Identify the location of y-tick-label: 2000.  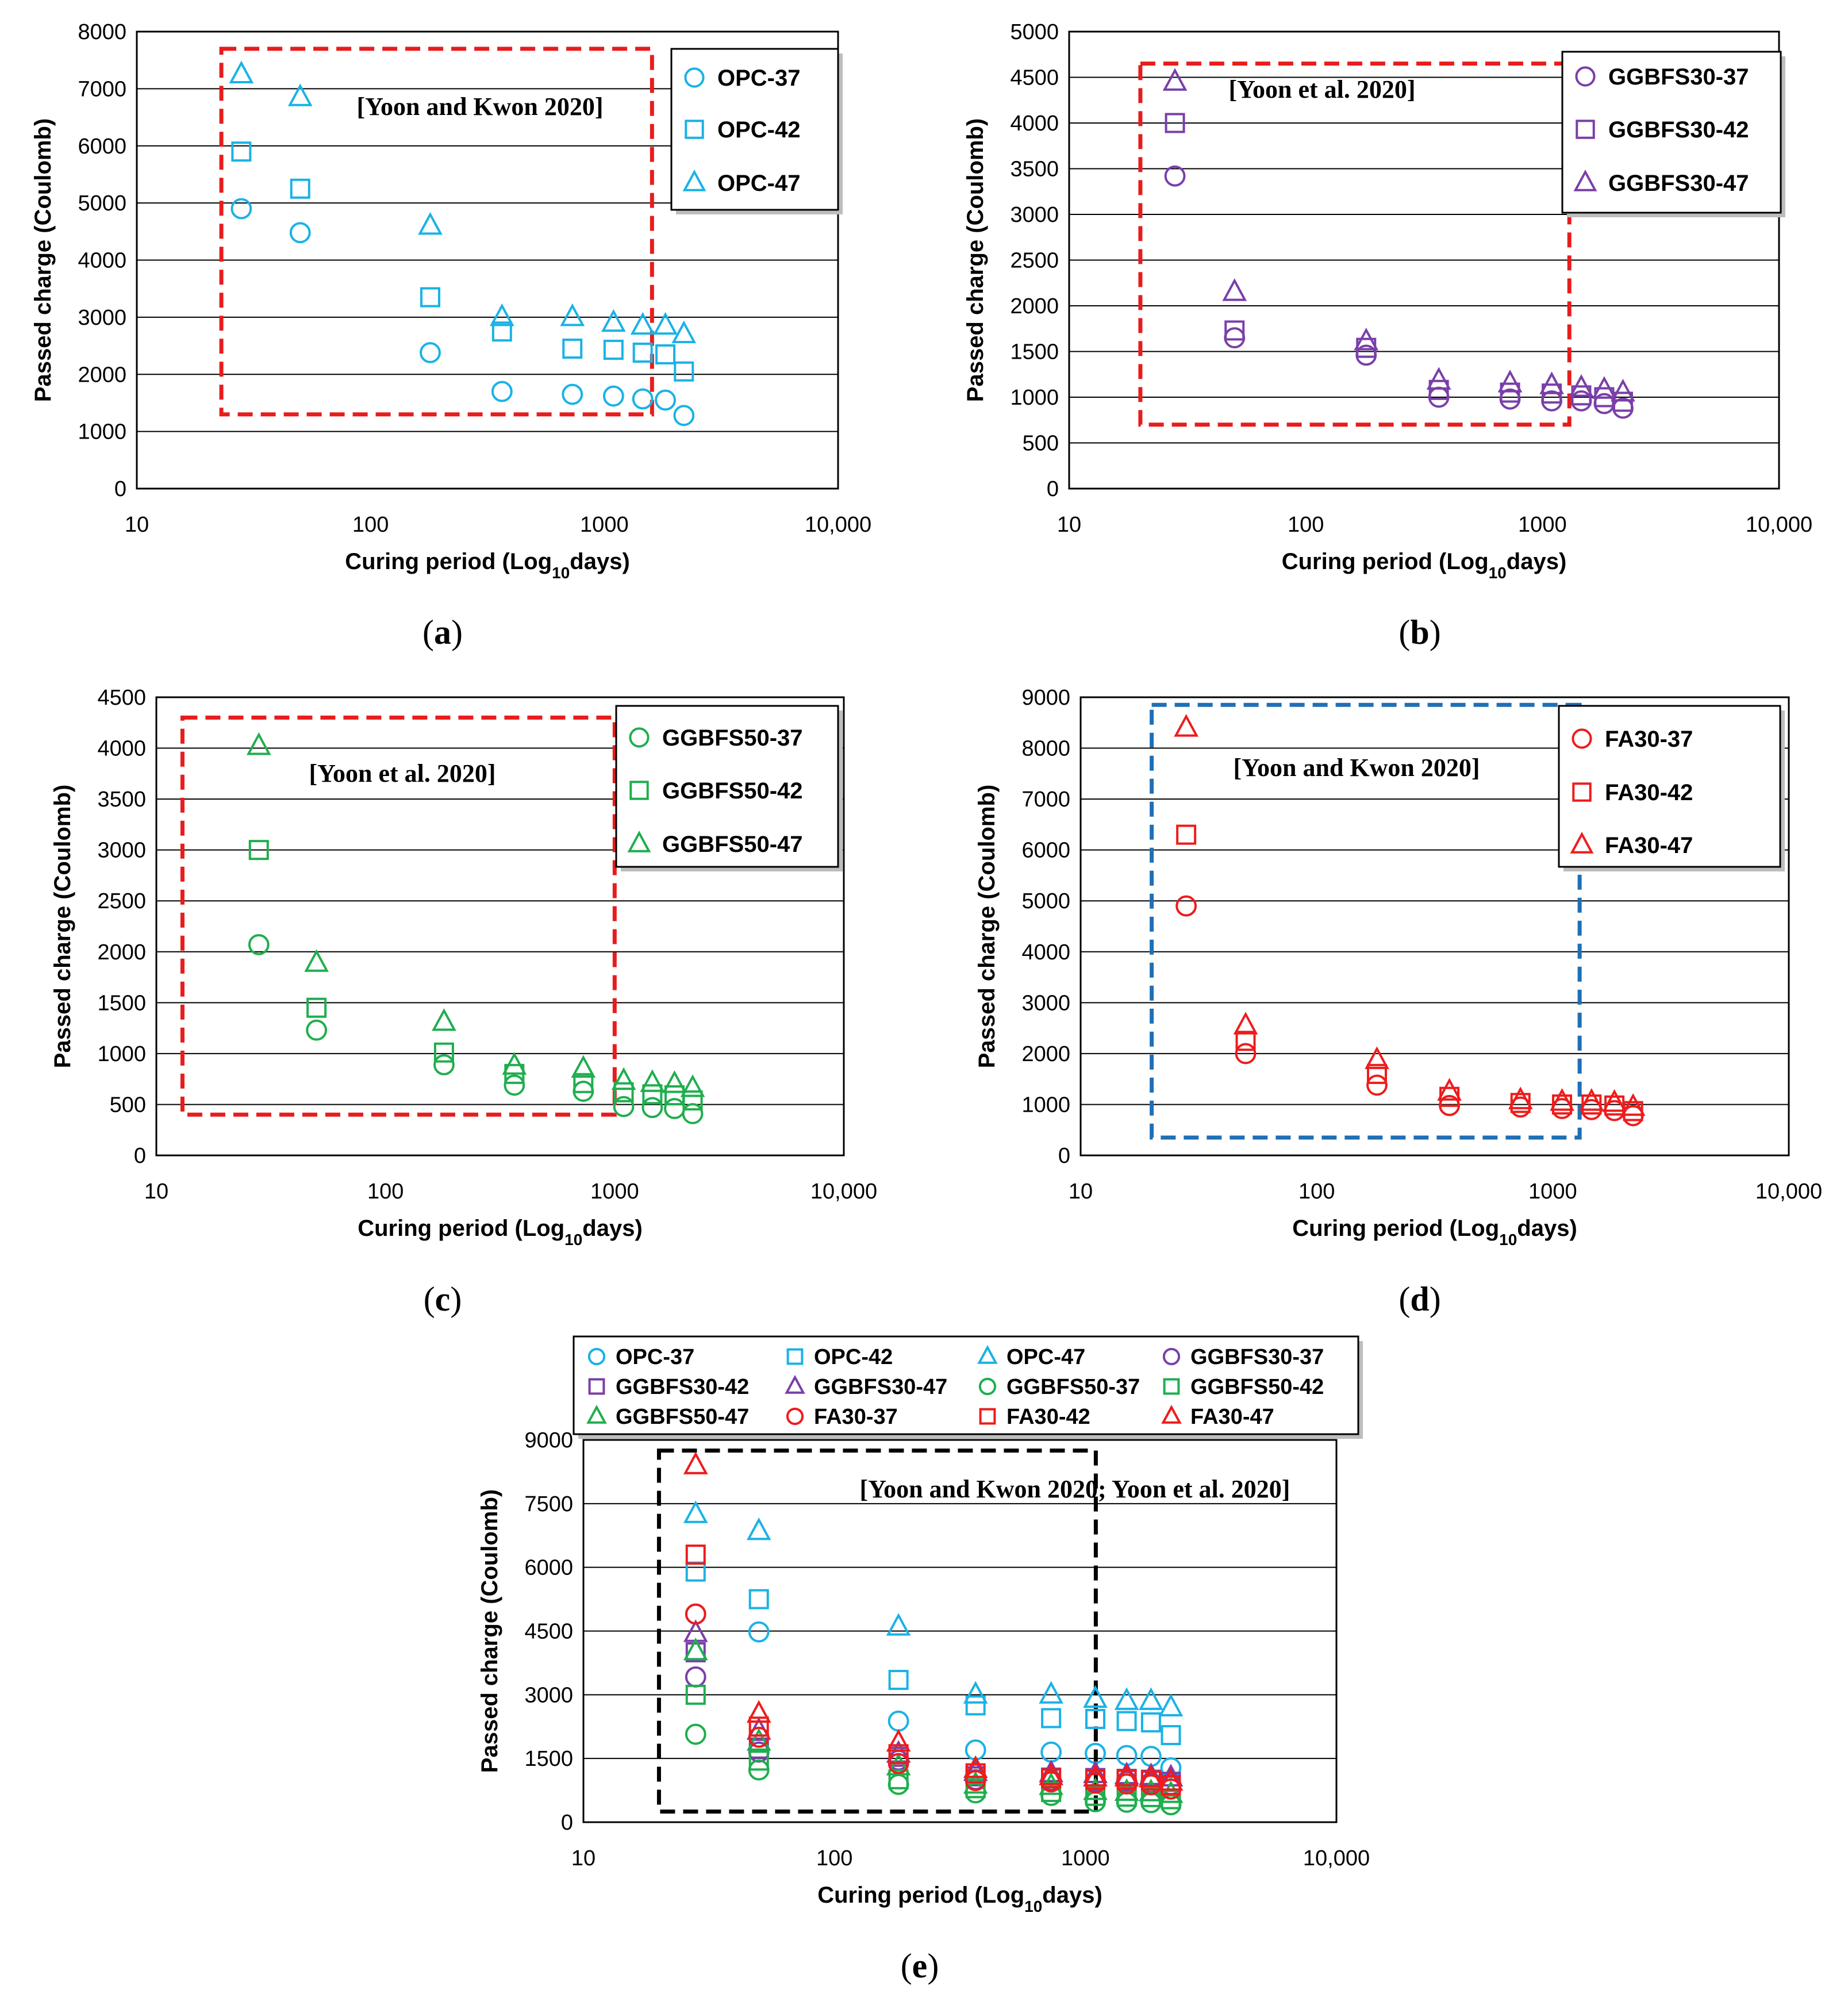
(1034, 306).